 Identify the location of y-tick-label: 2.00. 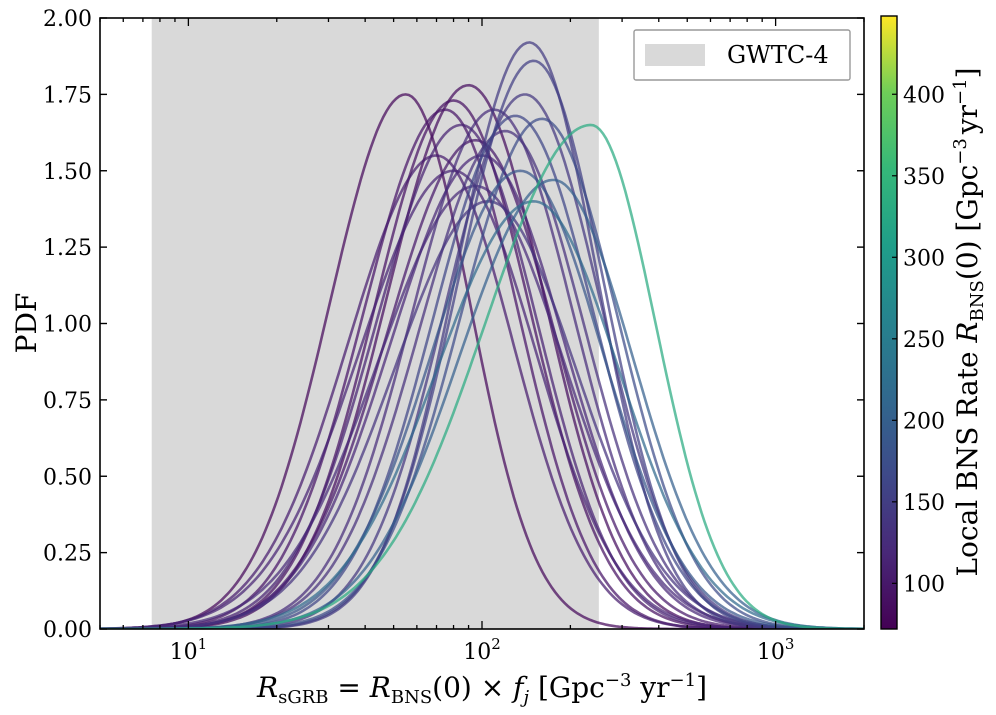
(67, 19).